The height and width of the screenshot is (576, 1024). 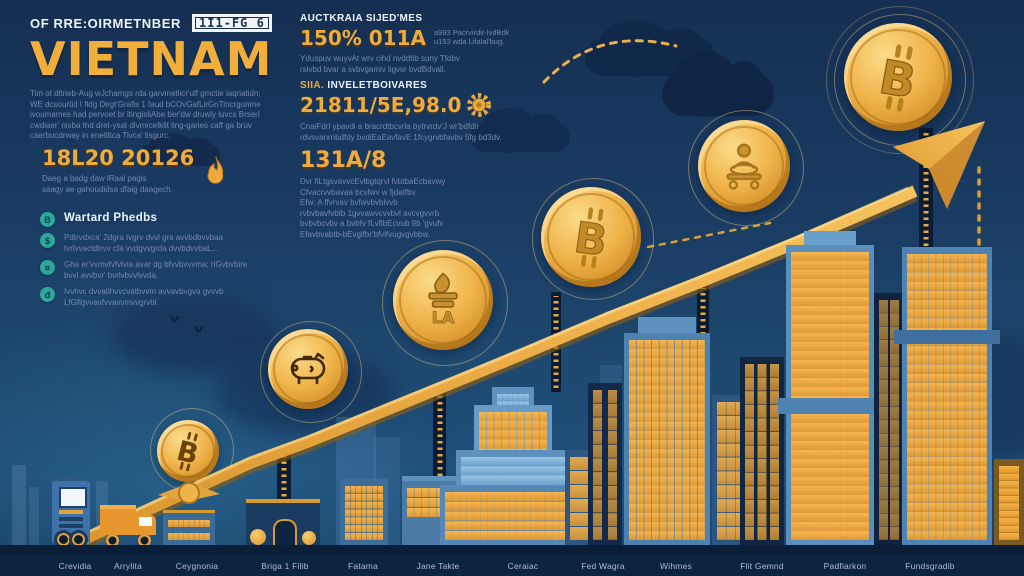 What do you see at coordinates (232, 23) in the screenshot?
I see `header-badge: 1I1-FG 6` at bounding box center [232, 23].